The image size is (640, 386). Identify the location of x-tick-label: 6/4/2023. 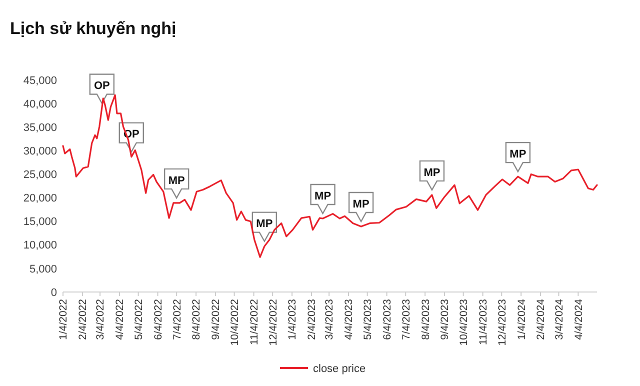
(387, 319).